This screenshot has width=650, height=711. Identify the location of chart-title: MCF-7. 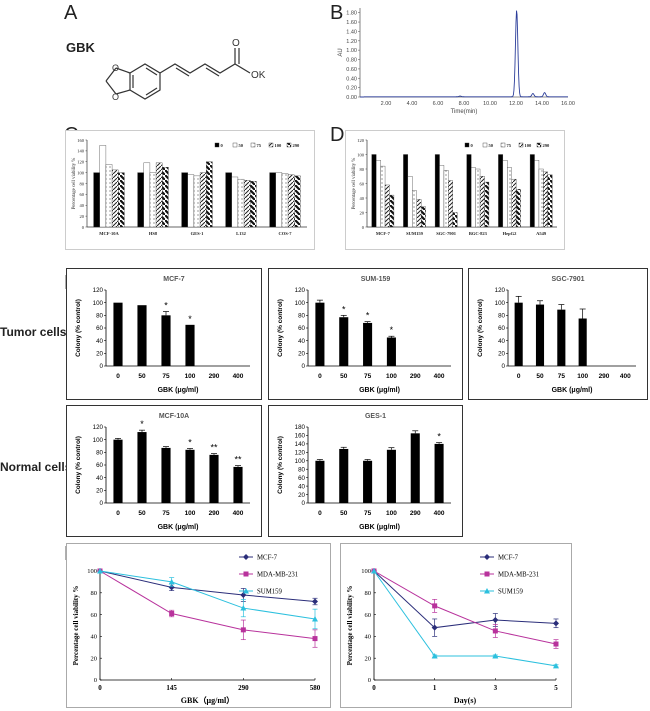
(173, 279).